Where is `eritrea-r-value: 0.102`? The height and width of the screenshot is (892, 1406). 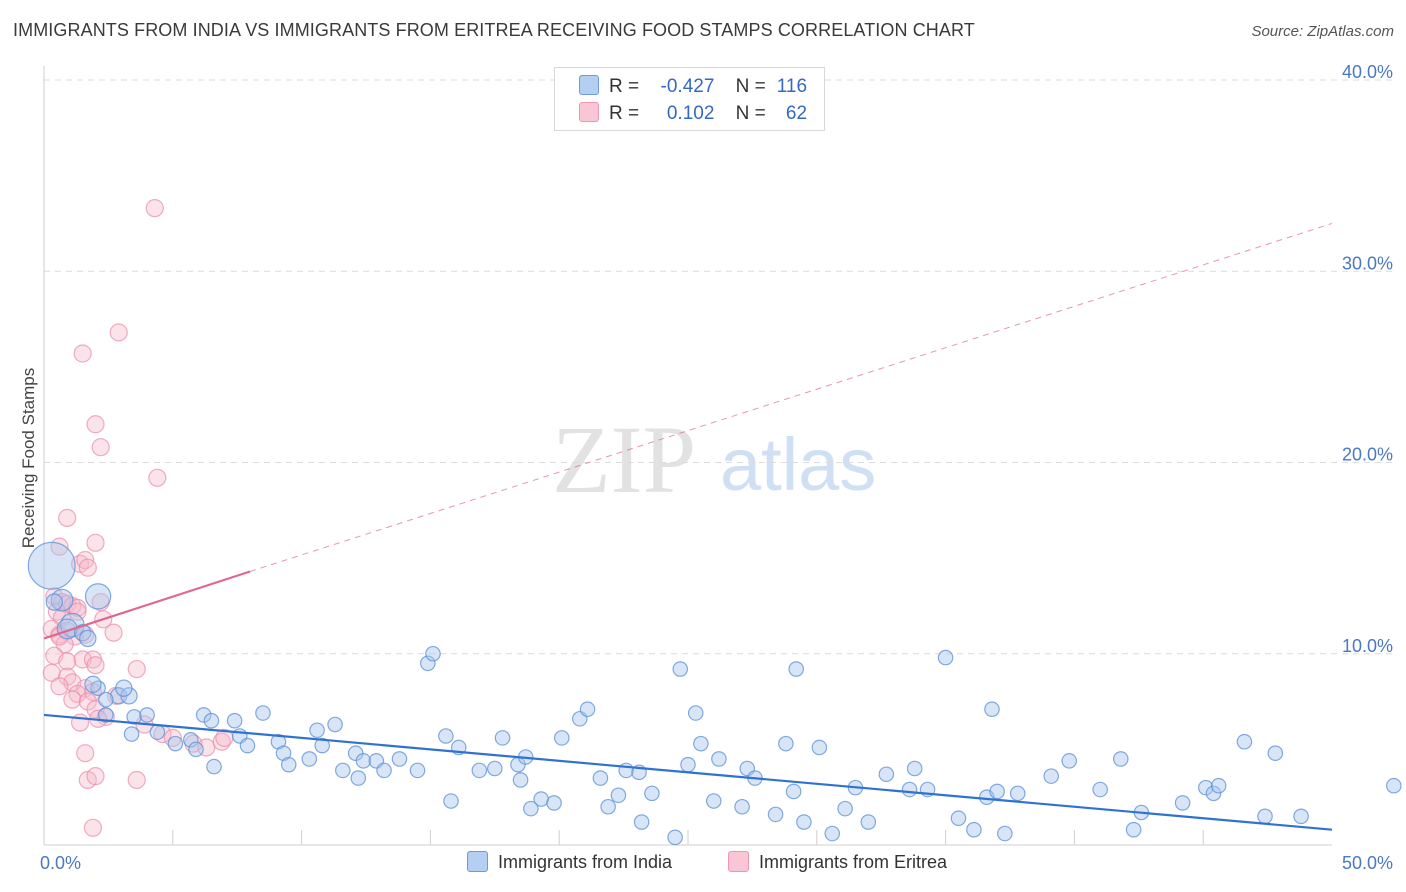 eritrea-r-value: 0.102 is located at coordinates (690, 113).